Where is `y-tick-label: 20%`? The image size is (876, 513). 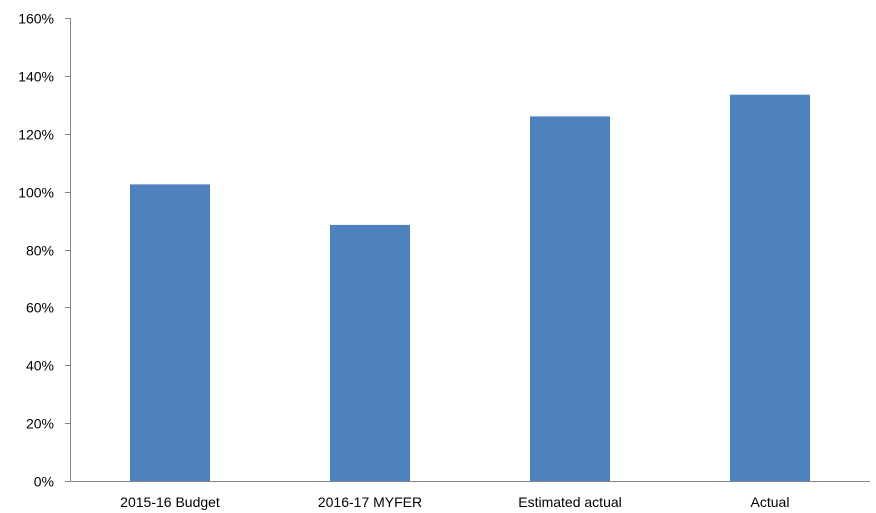
y-tick-label: 20% is located at coordinates (40, 424).